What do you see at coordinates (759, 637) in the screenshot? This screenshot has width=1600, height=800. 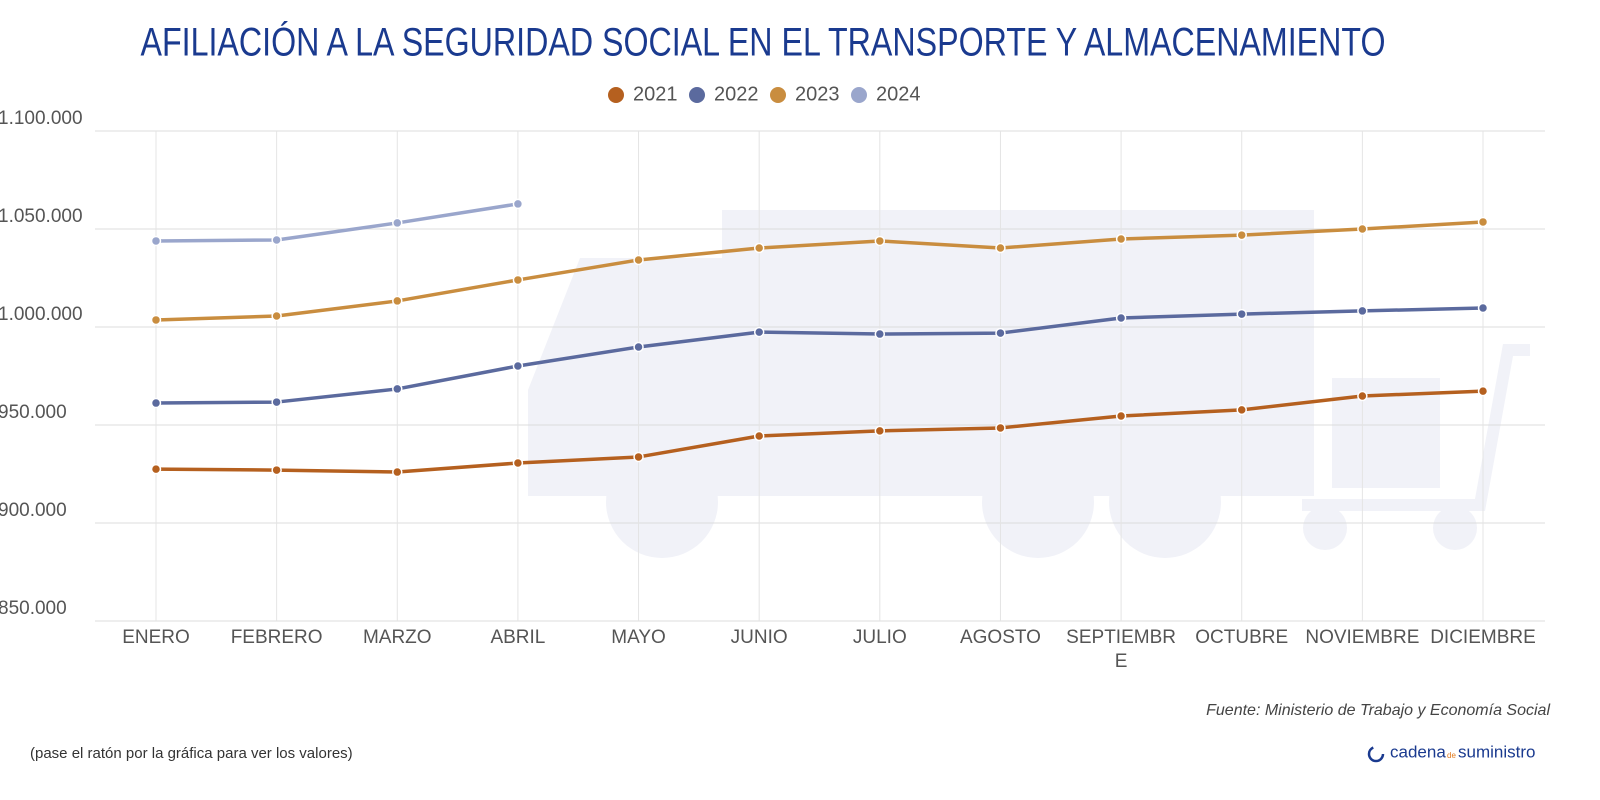 I see `x-tick-label: JUNIO` at bounding box center [759, 637].